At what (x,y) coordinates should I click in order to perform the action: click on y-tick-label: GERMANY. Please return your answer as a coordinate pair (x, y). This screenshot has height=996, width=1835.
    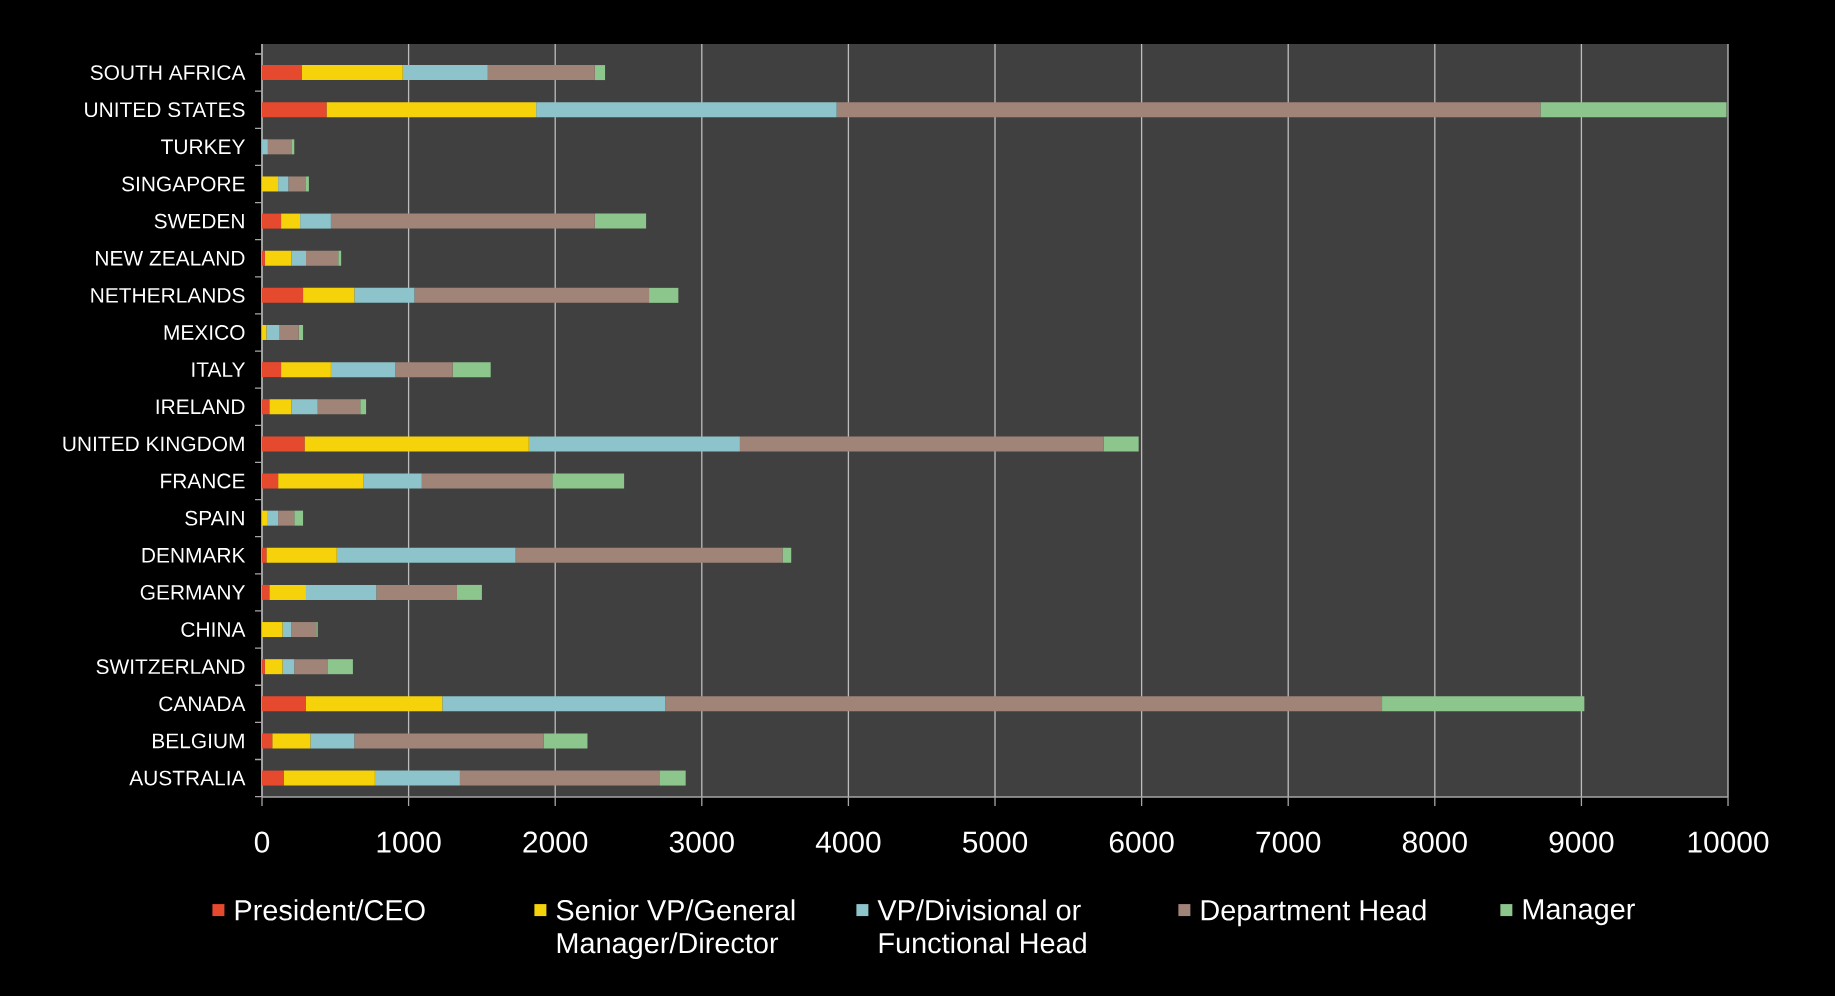
    Looking at the image, I should click on (193, 592).